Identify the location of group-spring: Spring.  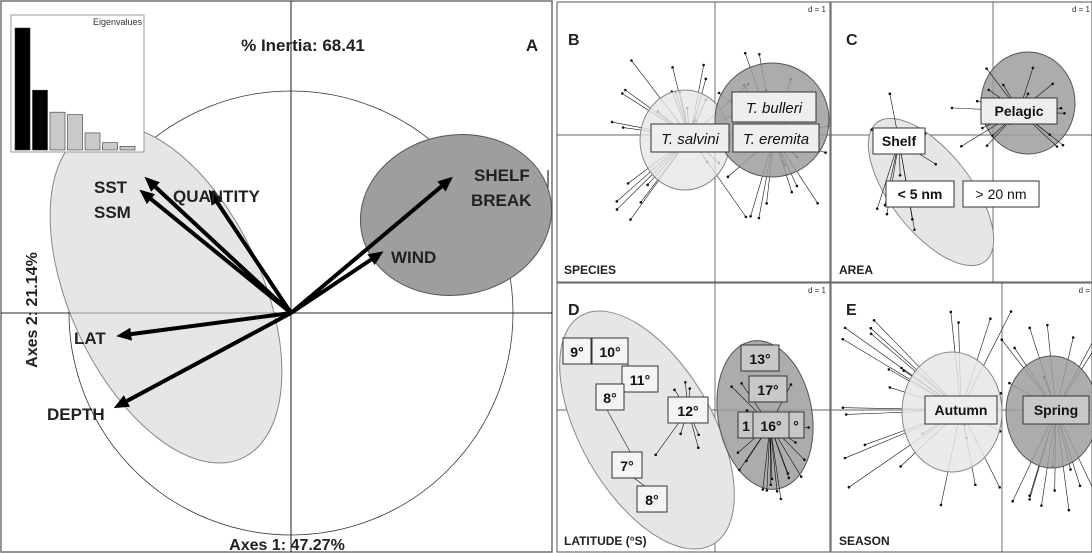
(1056, 410).